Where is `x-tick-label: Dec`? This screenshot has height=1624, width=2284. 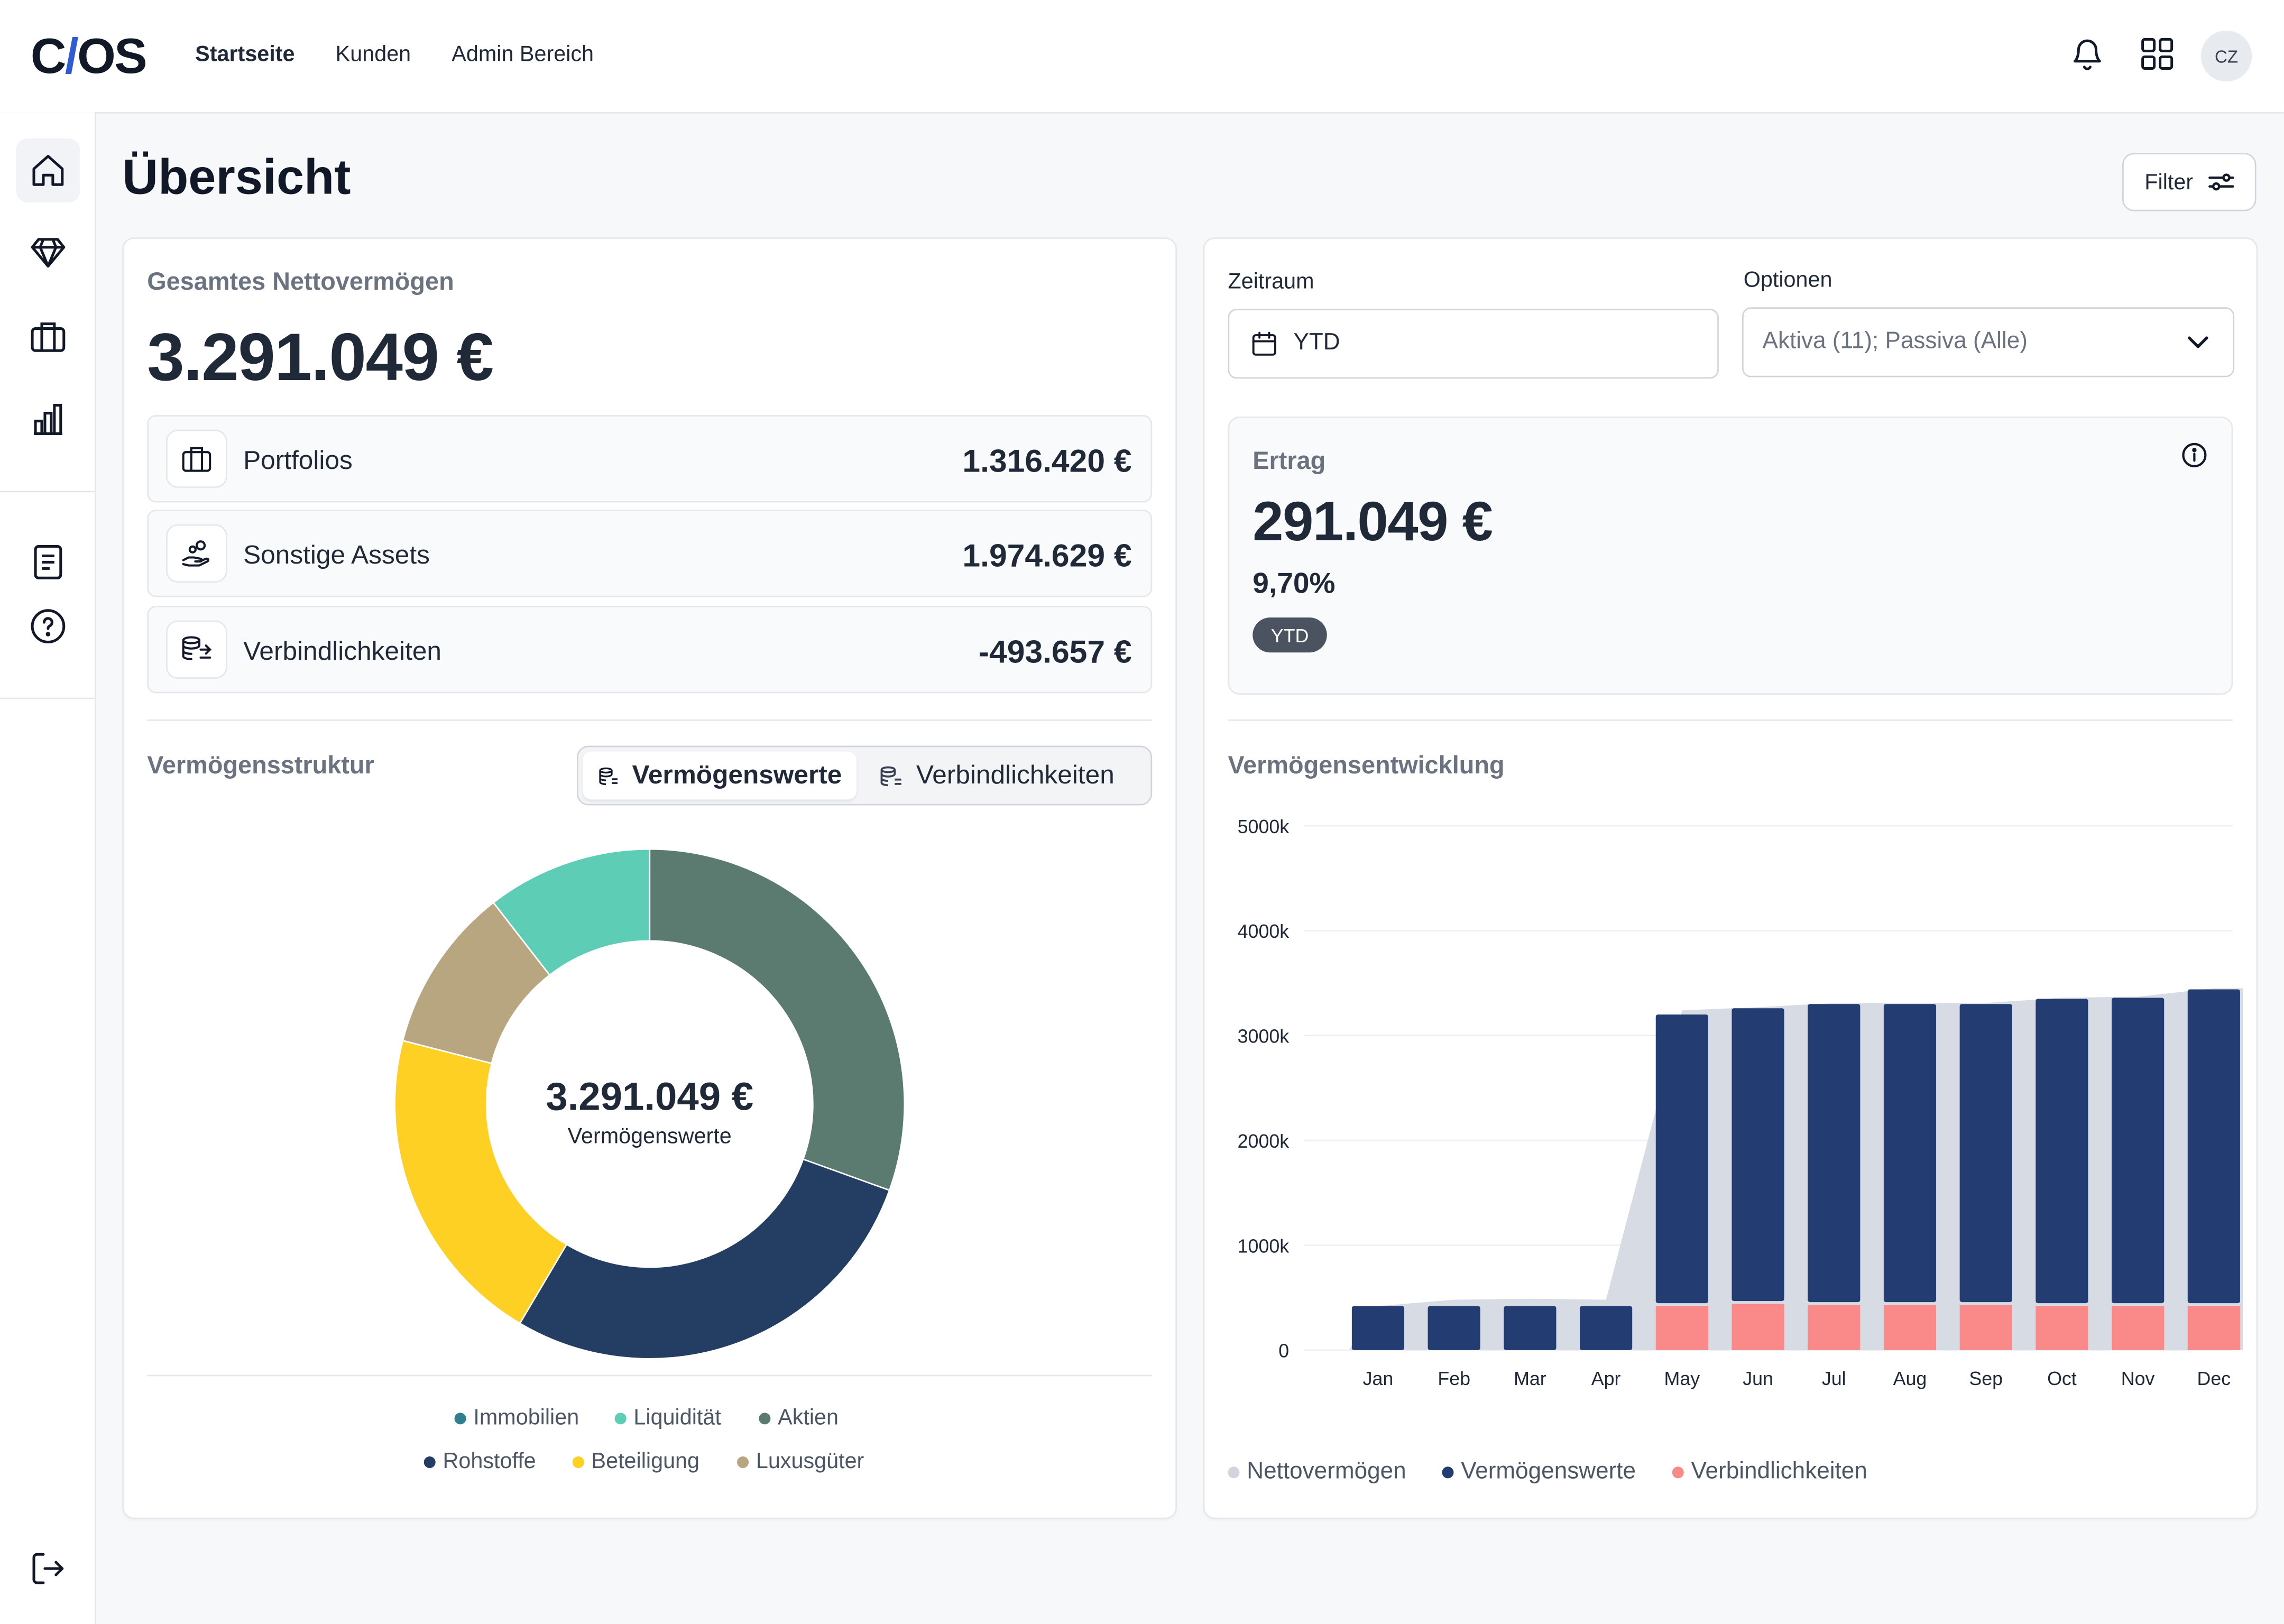
x-tick-label: Dec is located at coordinates (2214, 1378).